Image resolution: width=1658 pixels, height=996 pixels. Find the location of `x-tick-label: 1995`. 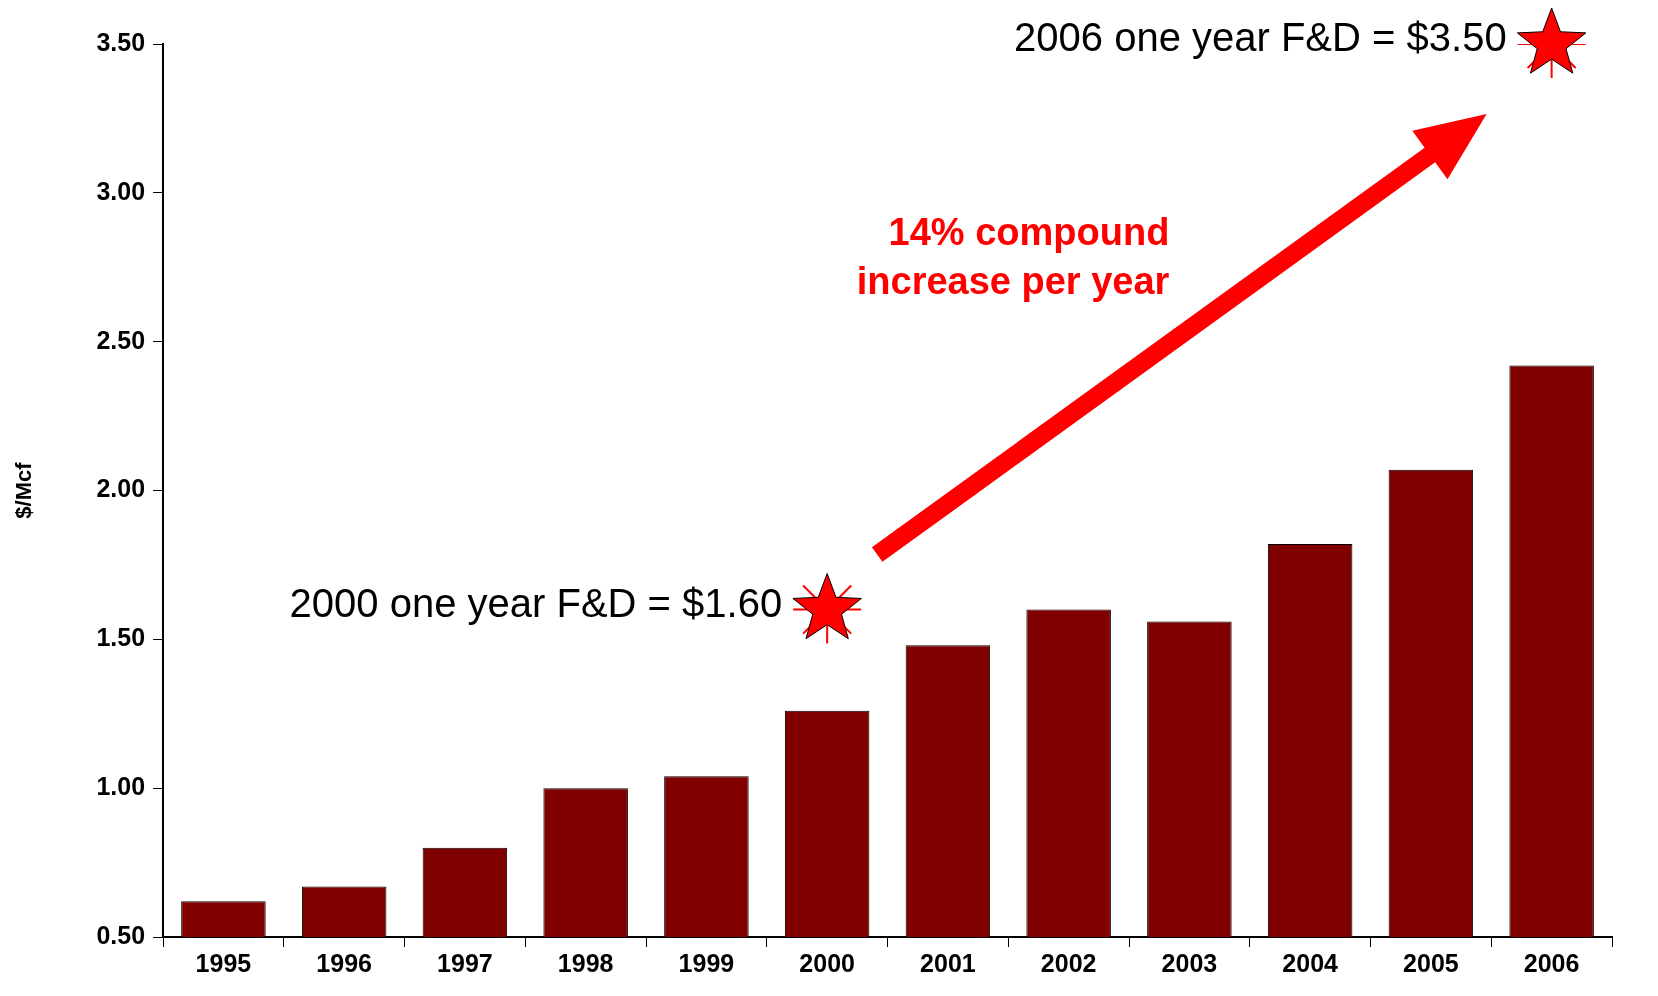

x-tick-label: 1995 is located at coordinates (223, 962).